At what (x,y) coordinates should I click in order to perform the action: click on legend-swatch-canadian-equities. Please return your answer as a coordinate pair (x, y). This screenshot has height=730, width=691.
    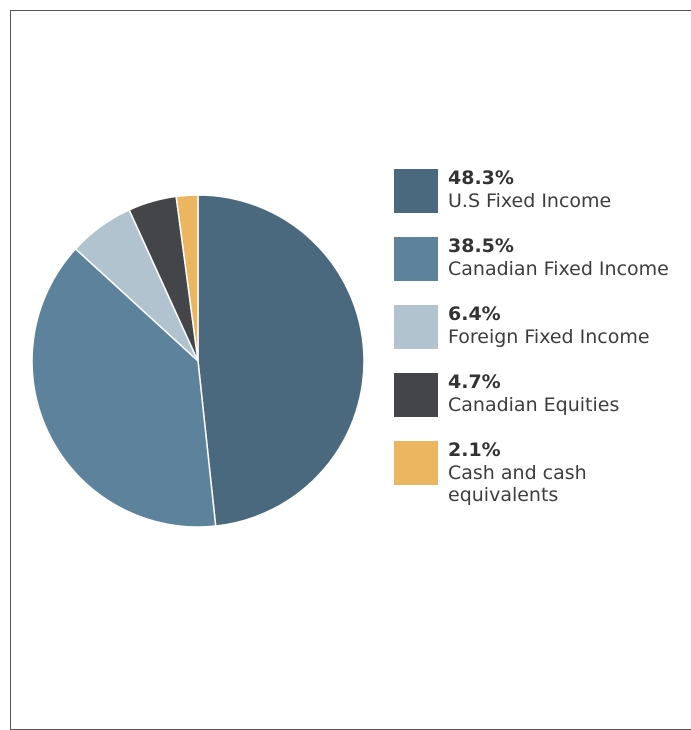
    Looking at the image, I should click on (416, 395).